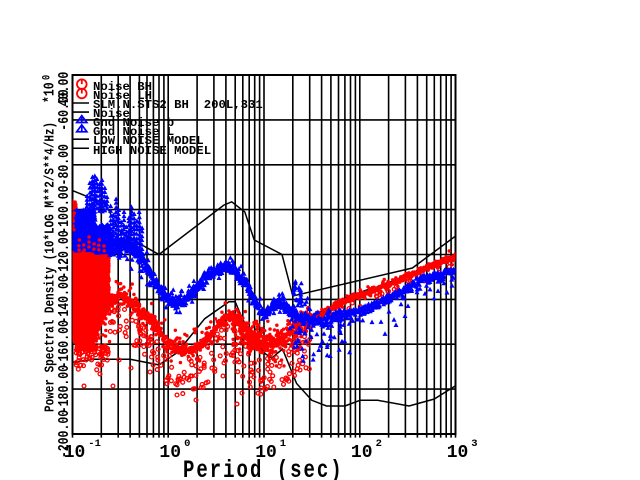 This screenshot has height=480, width=640. I want to click on svg-text: *10, so click(50, 92).